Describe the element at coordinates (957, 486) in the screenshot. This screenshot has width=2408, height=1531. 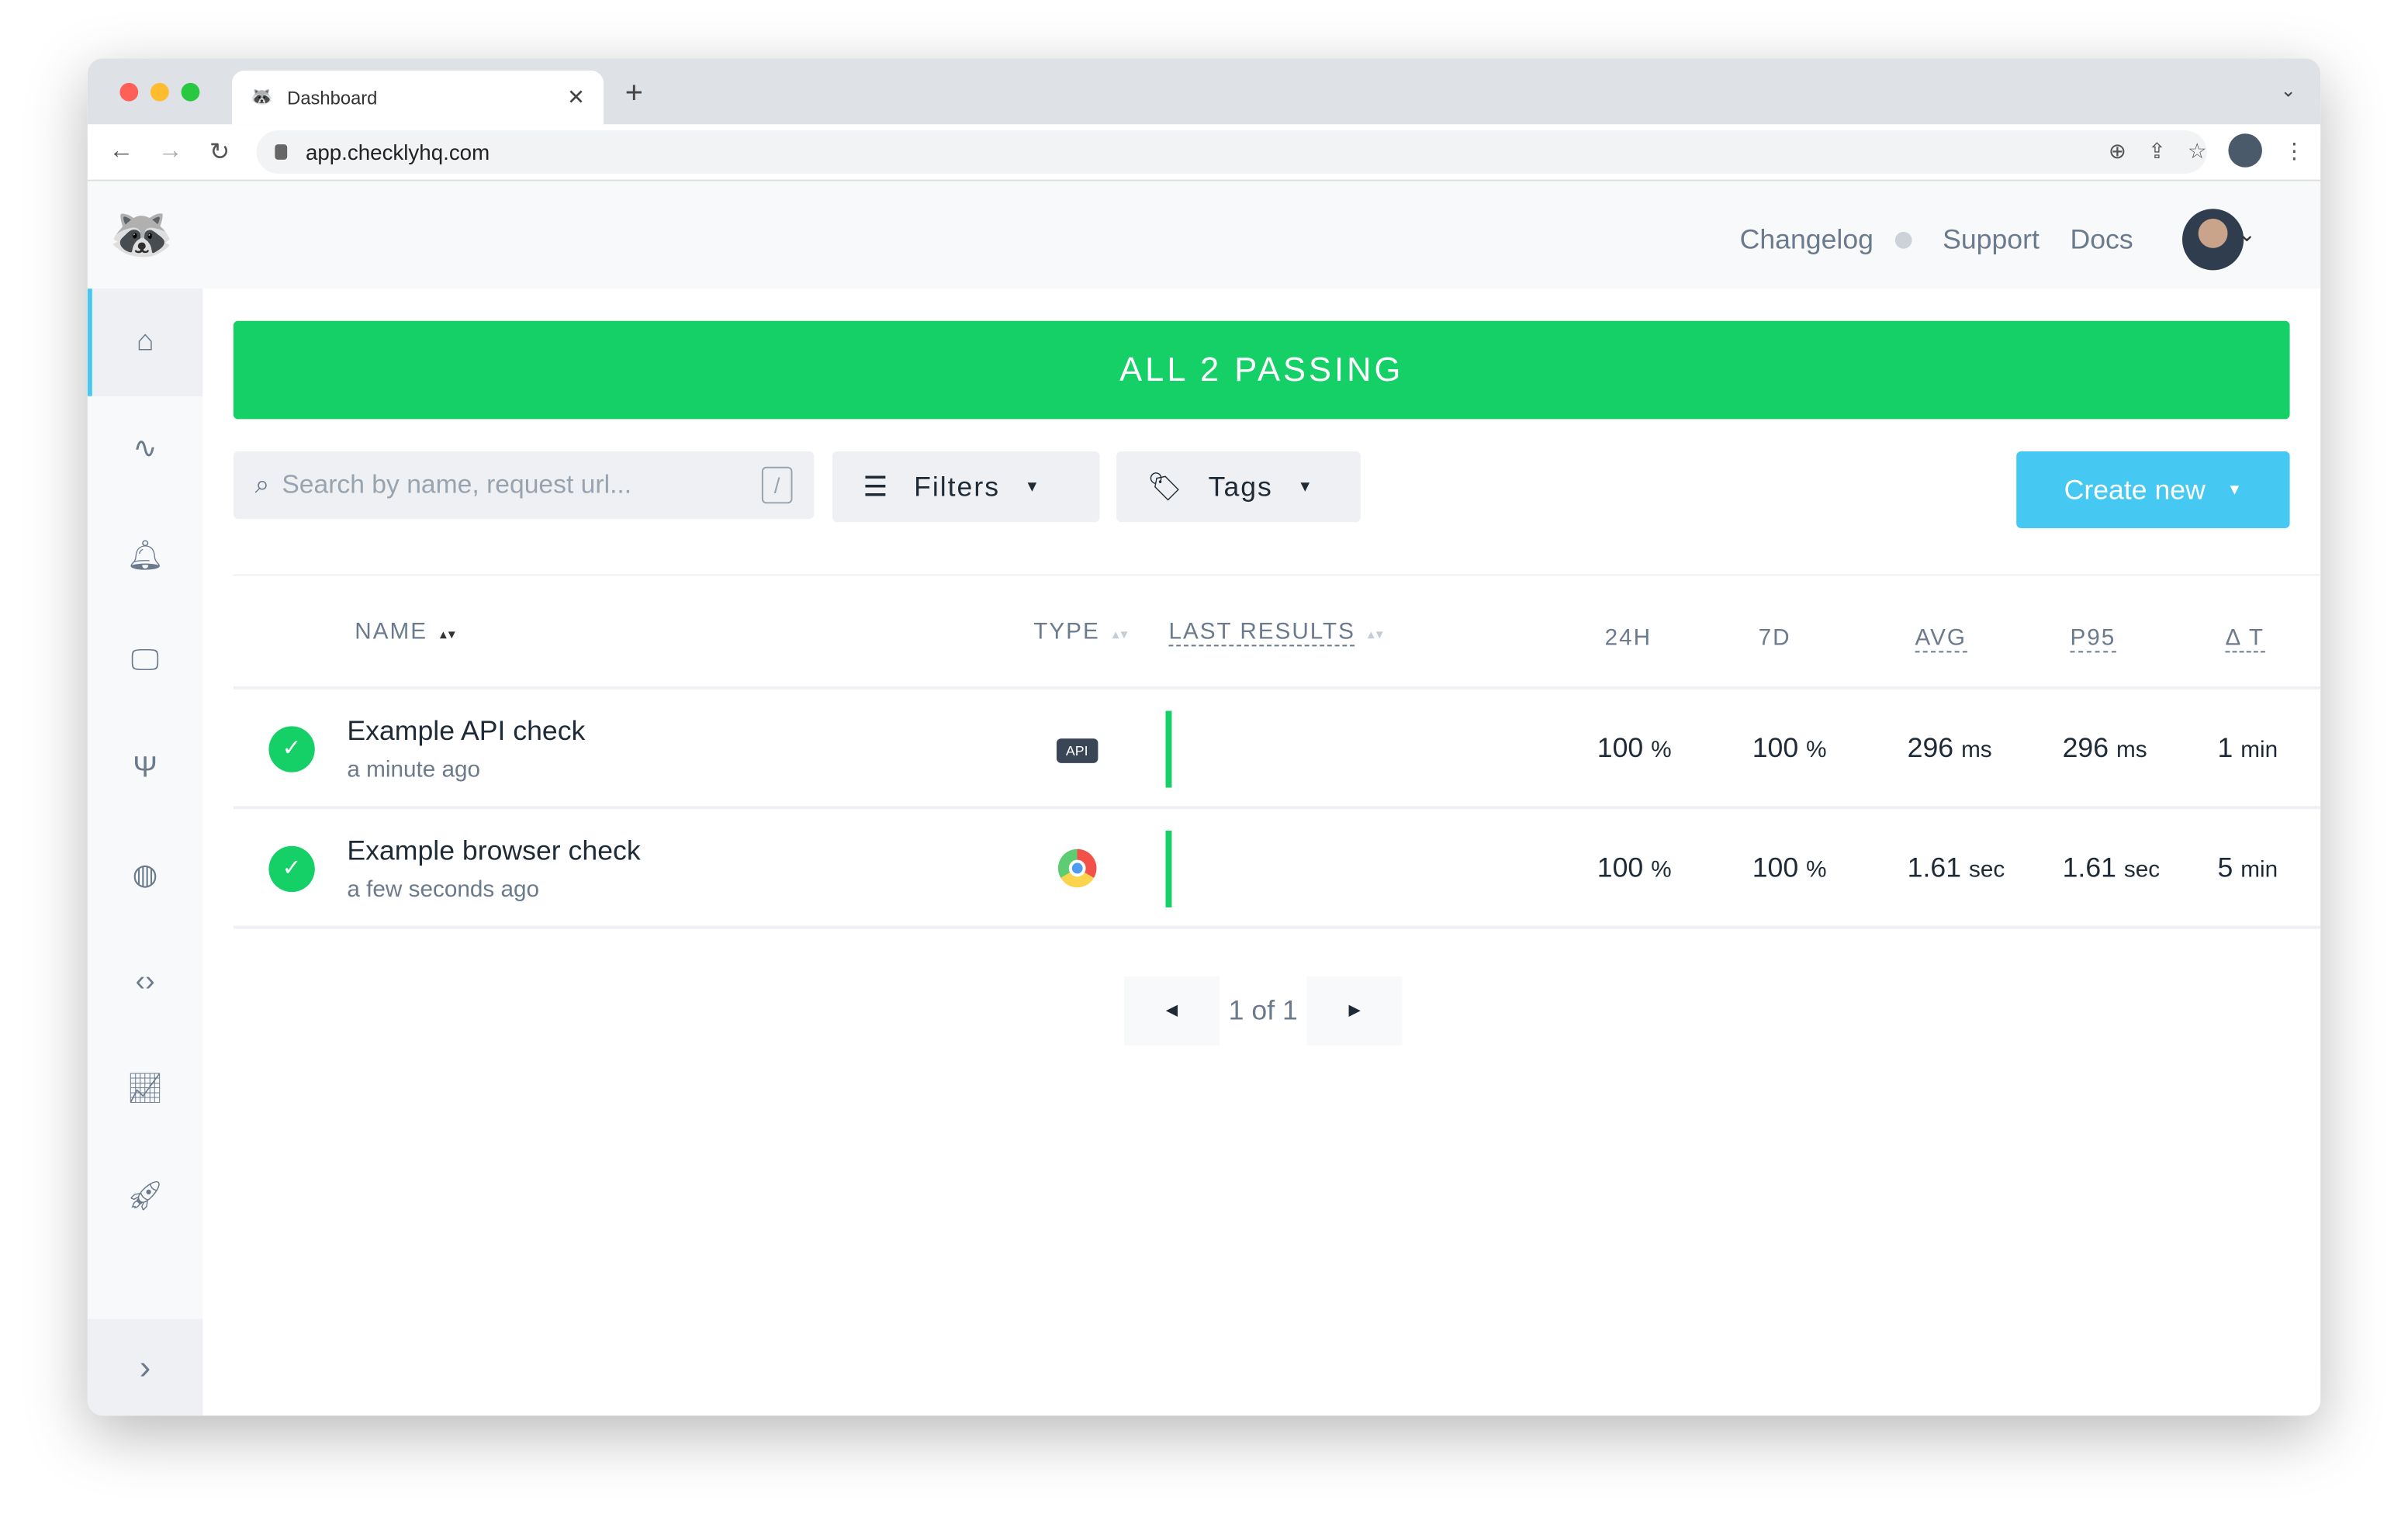
I see `filters-label: Filters` at that location.